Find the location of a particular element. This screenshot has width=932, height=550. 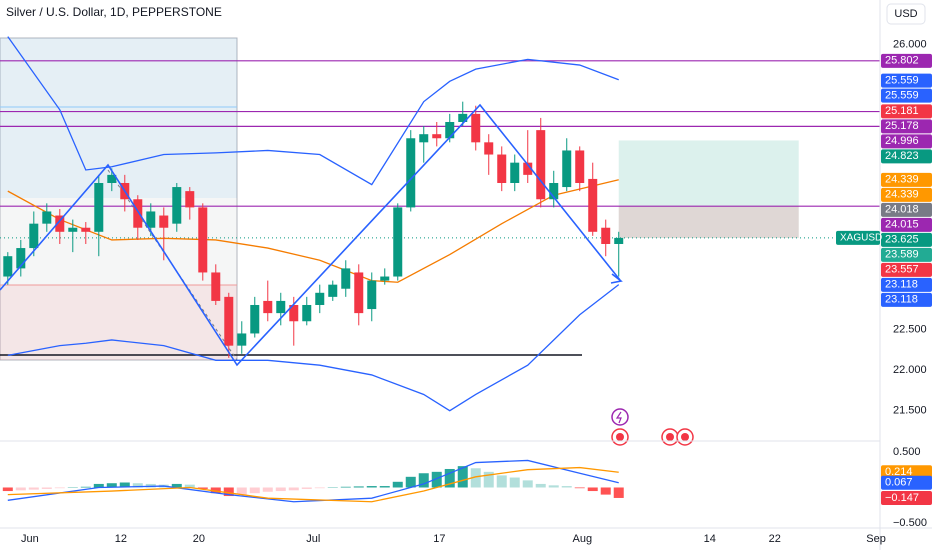

price-label: 24.823 is located at coordinates (902, 156).